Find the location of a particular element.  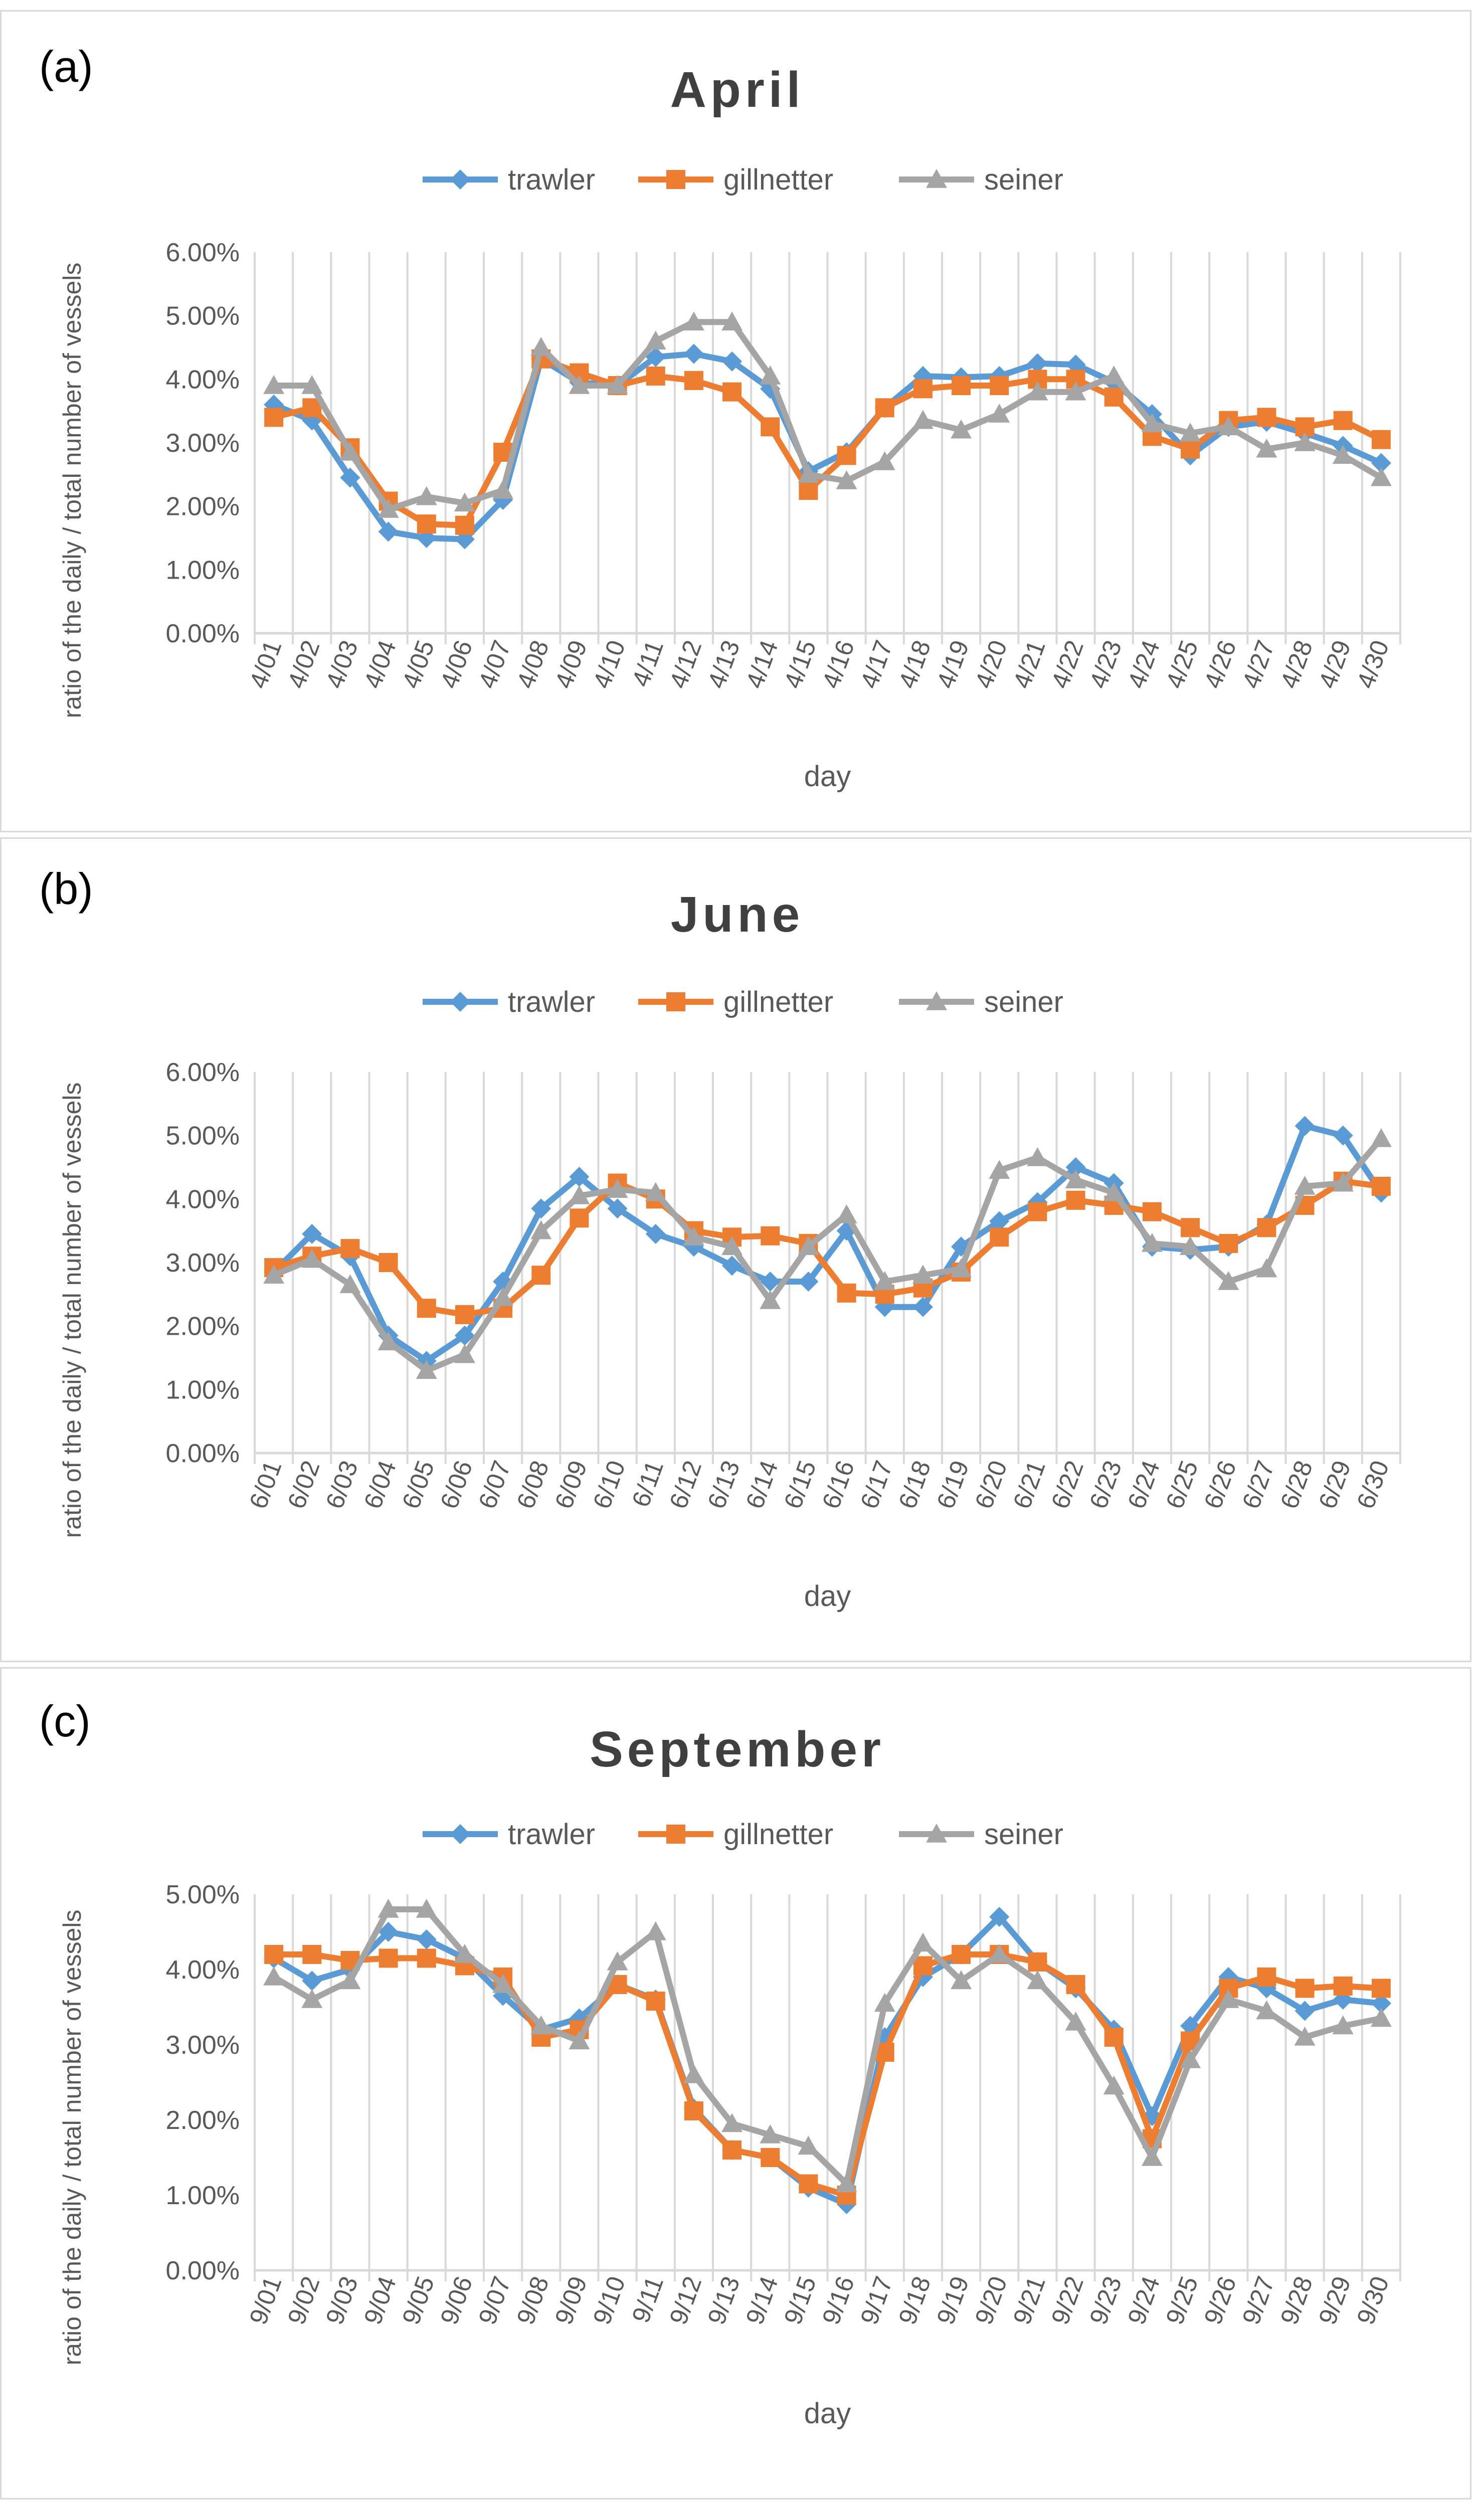

y-axis: 0.00% 1.00% 2.00% 3.00% 4.00% 5.00% is located at coordinates (203, 2082).